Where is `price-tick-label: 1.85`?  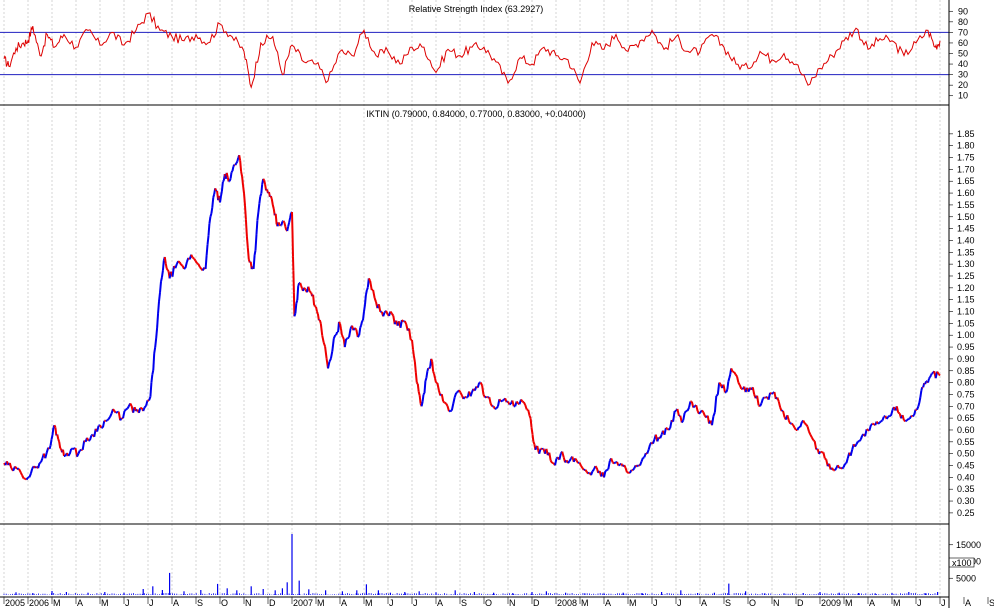 price-tick-label: 1.85 is located at coordinates (966, 134).